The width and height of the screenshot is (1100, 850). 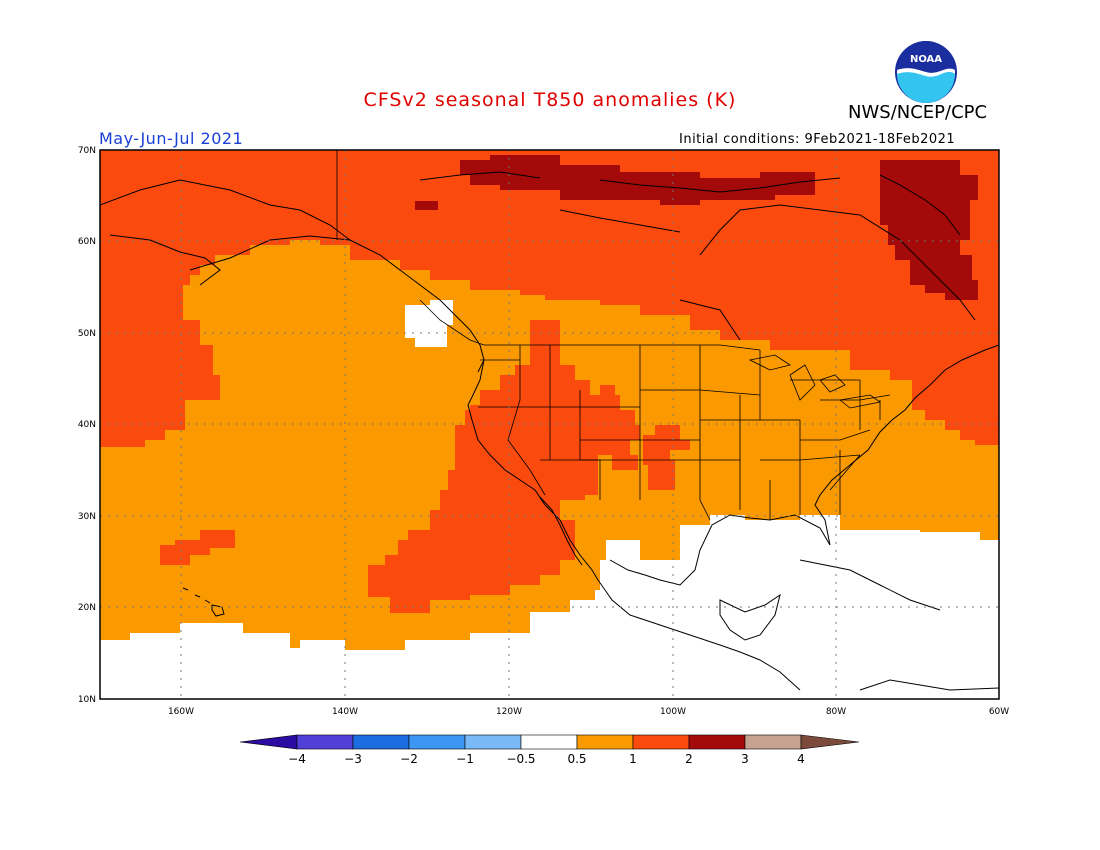 I want to click on colorbar-label: −1, so click(x=465, y=759).